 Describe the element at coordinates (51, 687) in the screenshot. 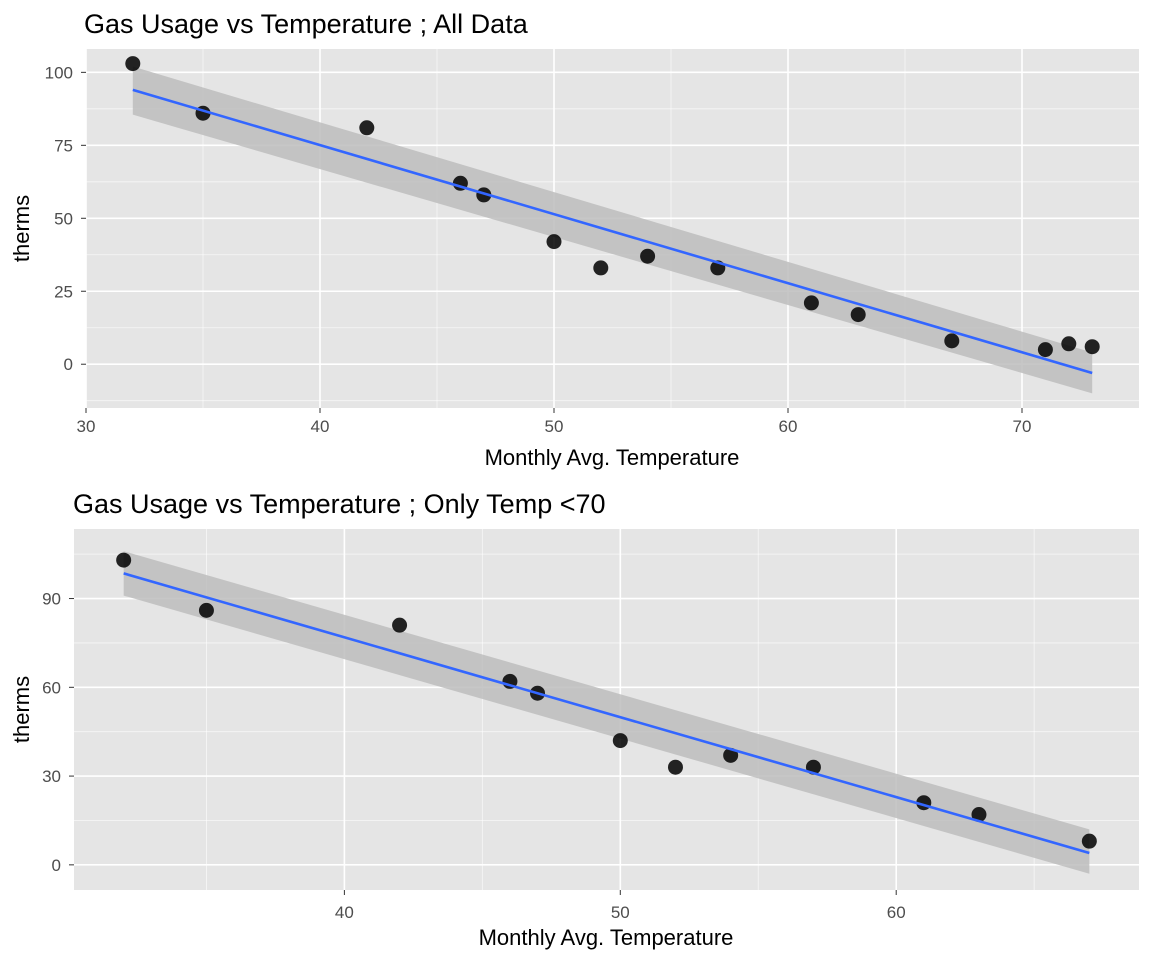

I see `y-tick-label: 60` at that location.